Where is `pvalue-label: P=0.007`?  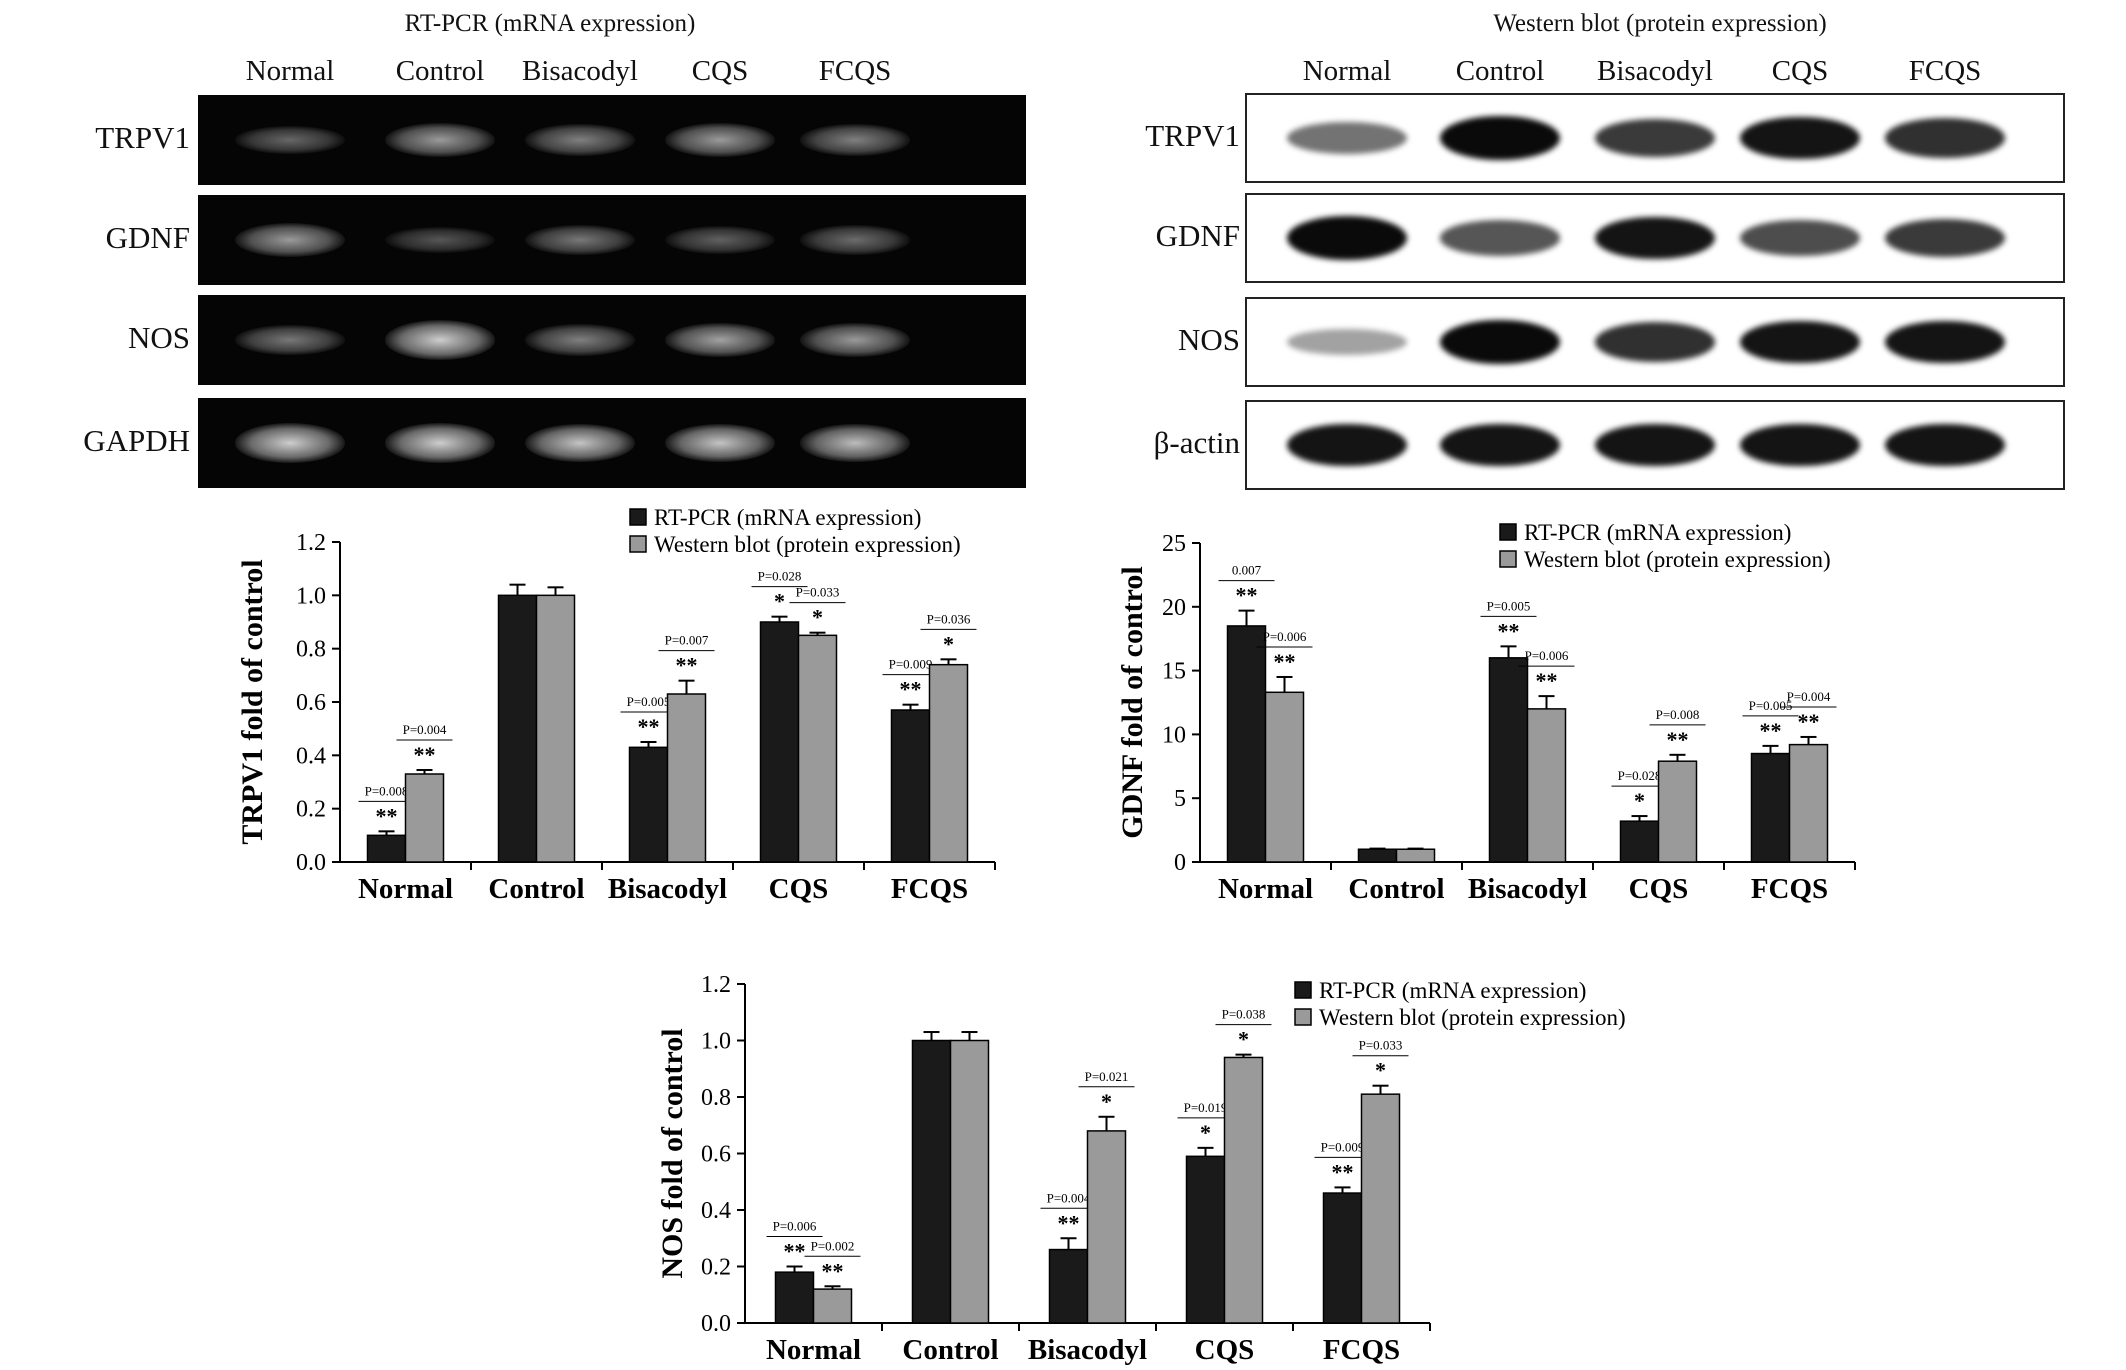
pvalue-label: P=0.007 is located at coordinates (687, 640).